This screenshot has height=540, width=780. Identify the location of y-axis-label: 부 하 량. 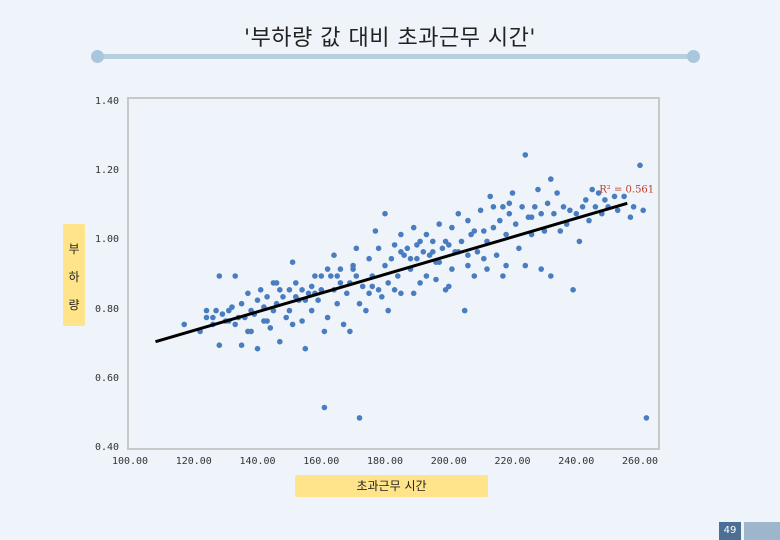
(74, 275).